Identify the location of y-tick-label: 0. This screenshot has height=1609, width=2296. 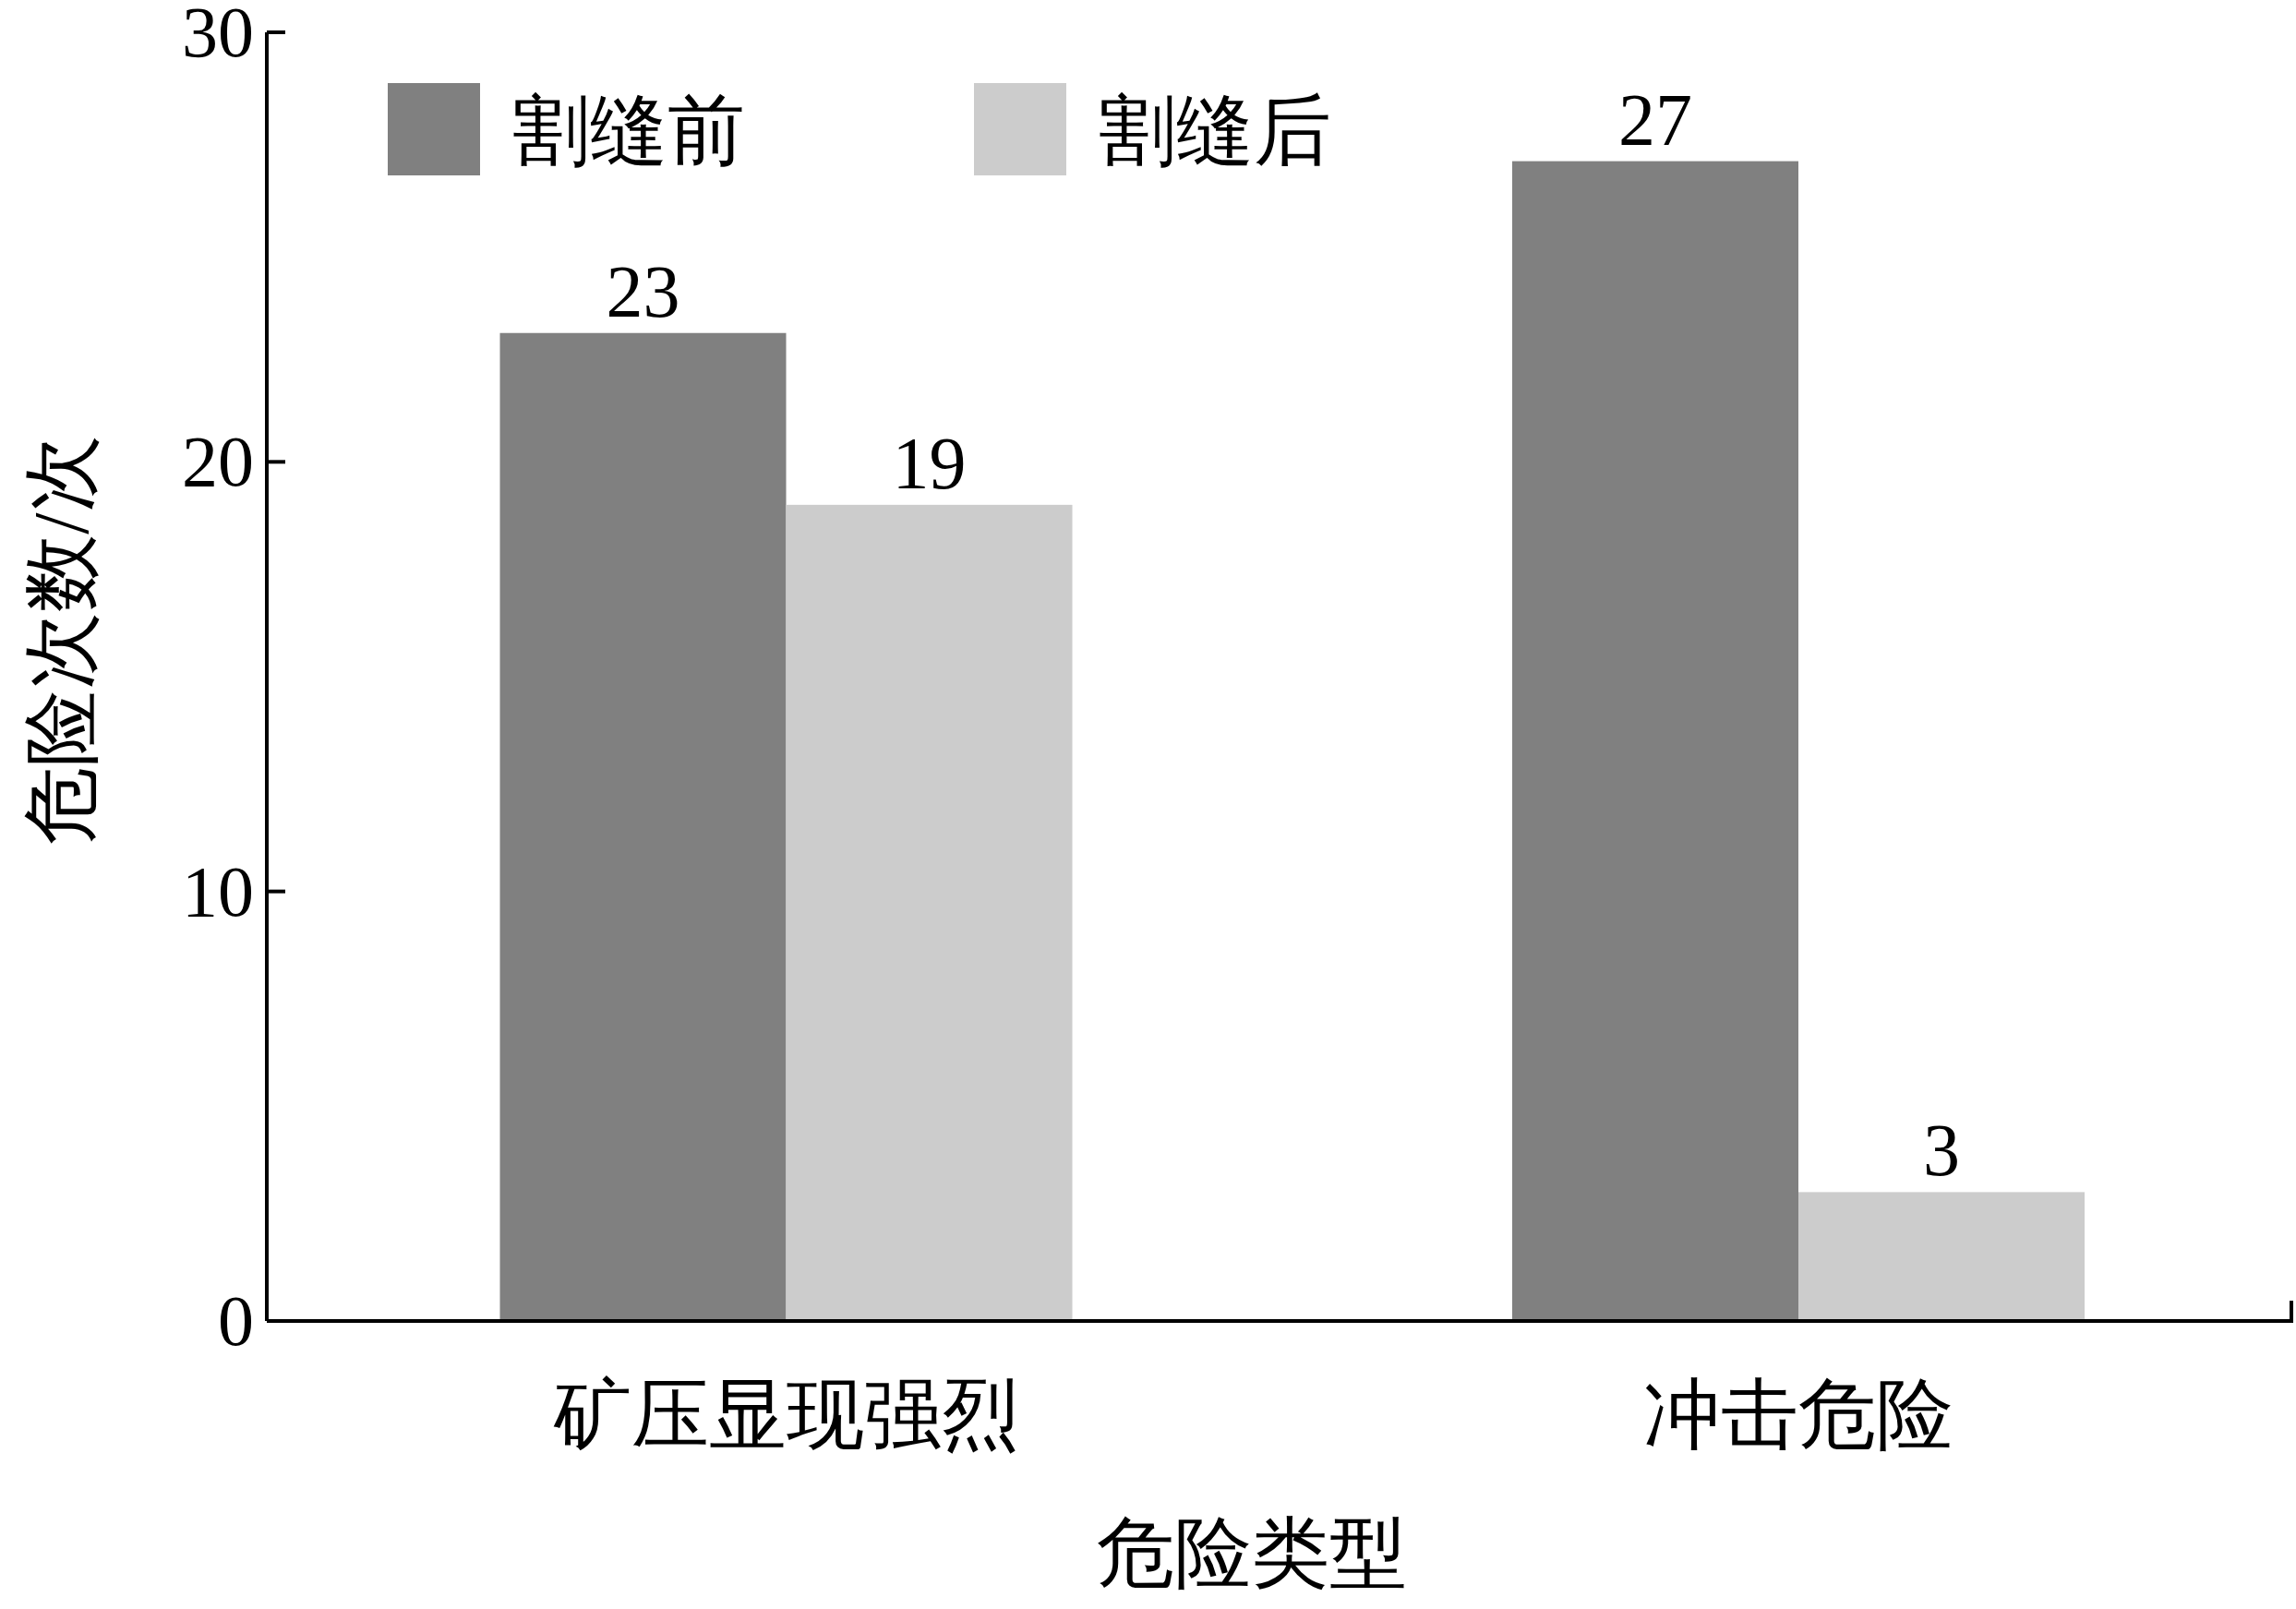
(236, 1320).